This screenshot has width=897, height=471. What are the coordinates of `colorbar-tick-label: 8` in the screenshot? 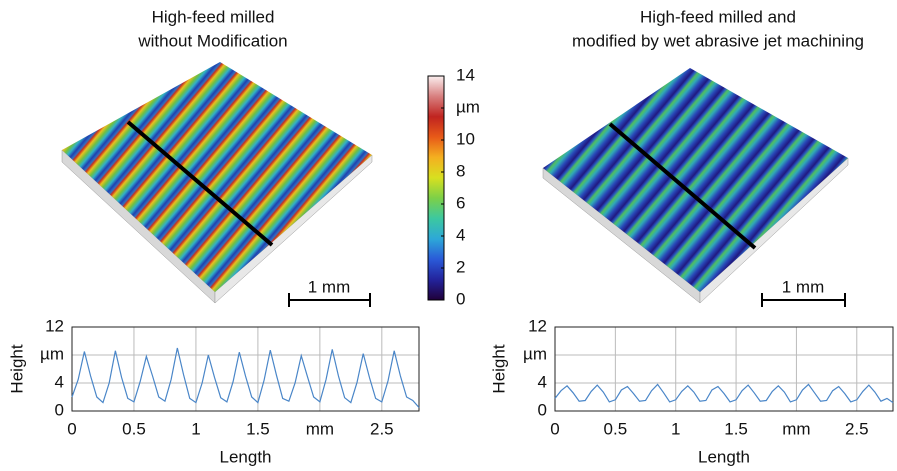 It's located at (460, 170).